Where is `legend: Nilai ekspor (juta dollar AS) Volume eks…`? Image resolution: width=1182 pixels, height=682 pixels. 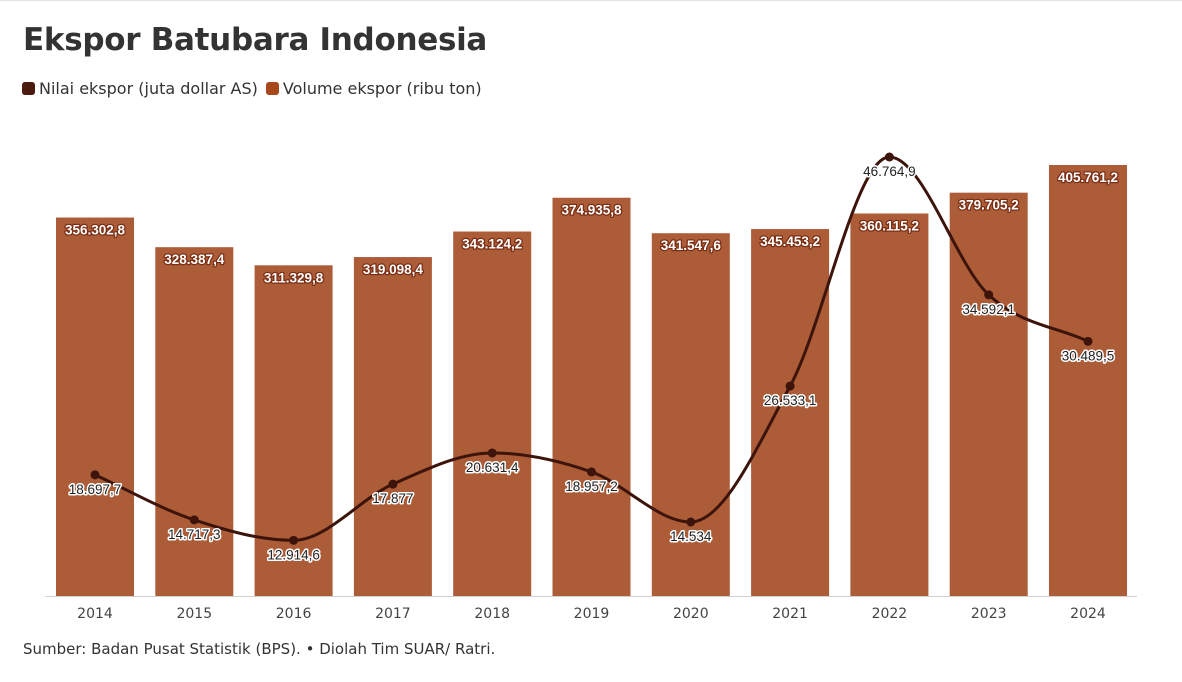
legend: Nilai ekspor (juta dollar AS) Volume eks… is located at coordinates (256, 88).